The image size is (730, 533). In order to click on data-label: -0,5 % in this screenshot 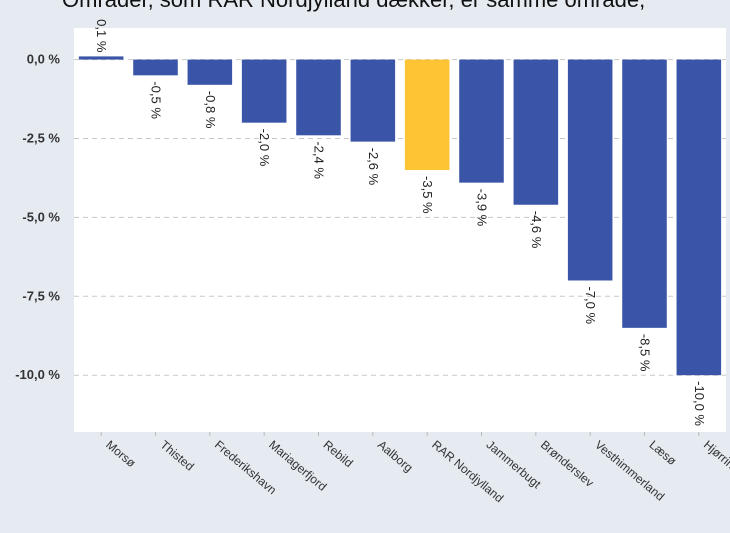, I will do `click(156, 100)`.